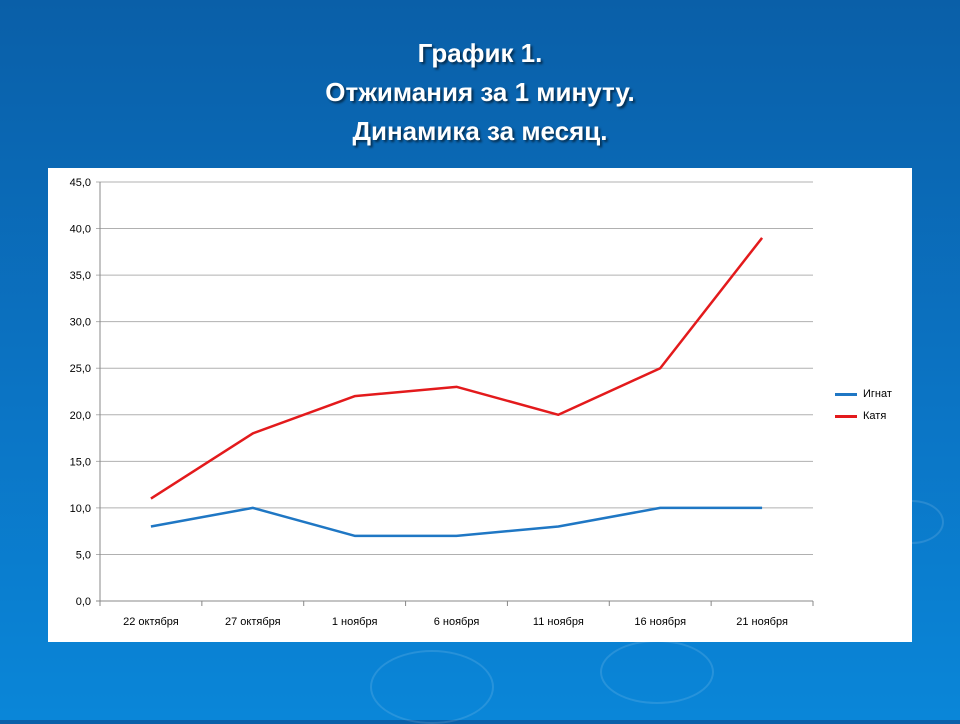  What do you see at coordinates (83, 555) in the screenshot?
I see `y-tick-label: 5,0` at bounding box center [83, 555].